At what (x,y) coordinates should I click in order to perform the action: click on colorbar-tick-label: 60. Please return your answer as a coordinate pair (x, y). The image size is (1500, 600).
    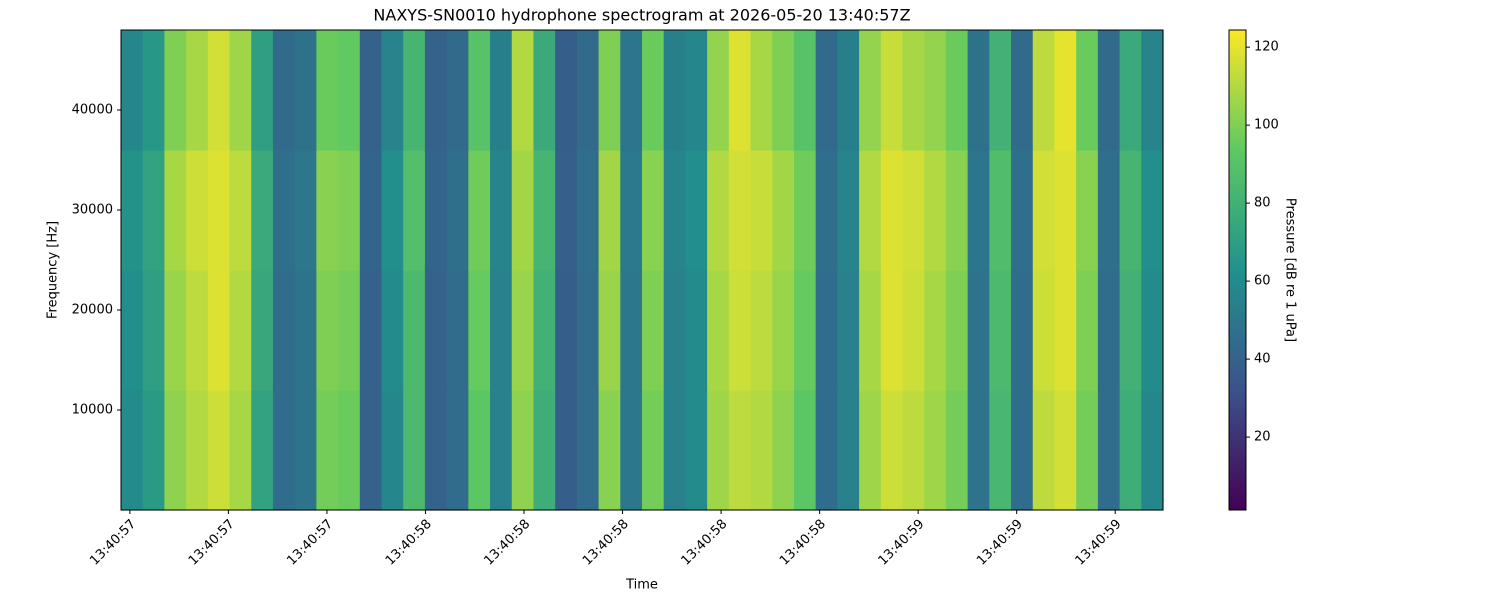
    Looking at the image, I should click on (1262, 281).